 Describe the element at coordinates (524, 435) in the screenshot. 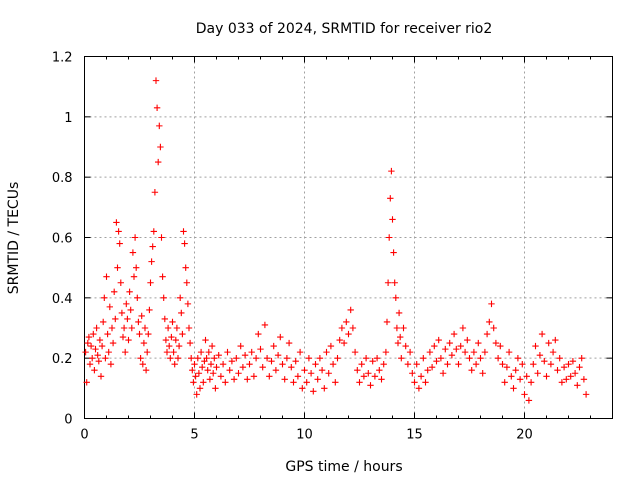

I see `x-tick-label: 20` at that location.